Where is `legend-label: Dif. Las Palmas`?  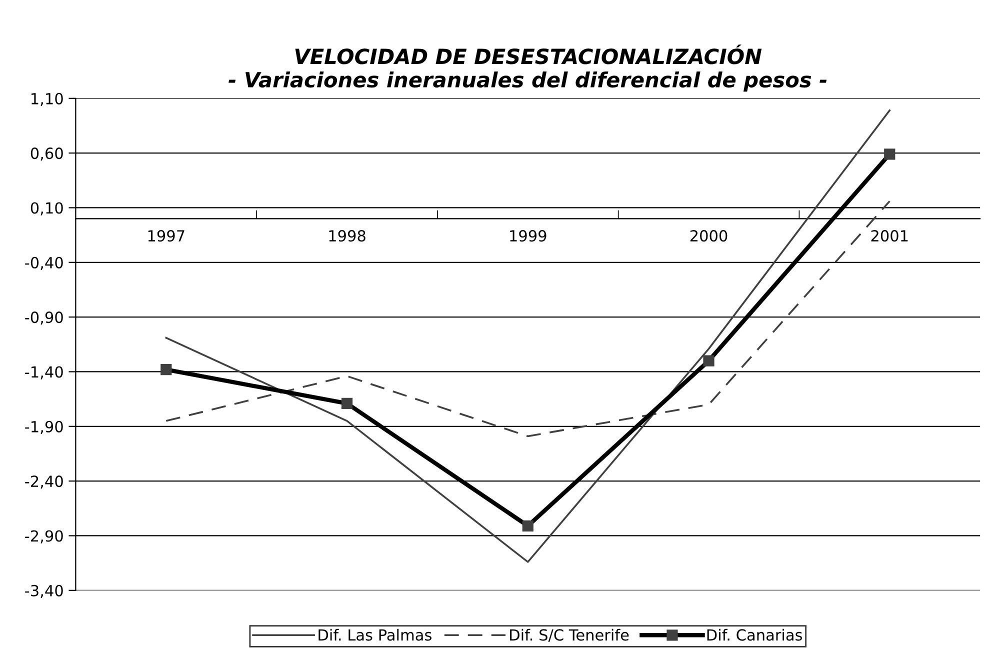 legend-label: Dif. Las Palmas is located at coordinates (375, 634).